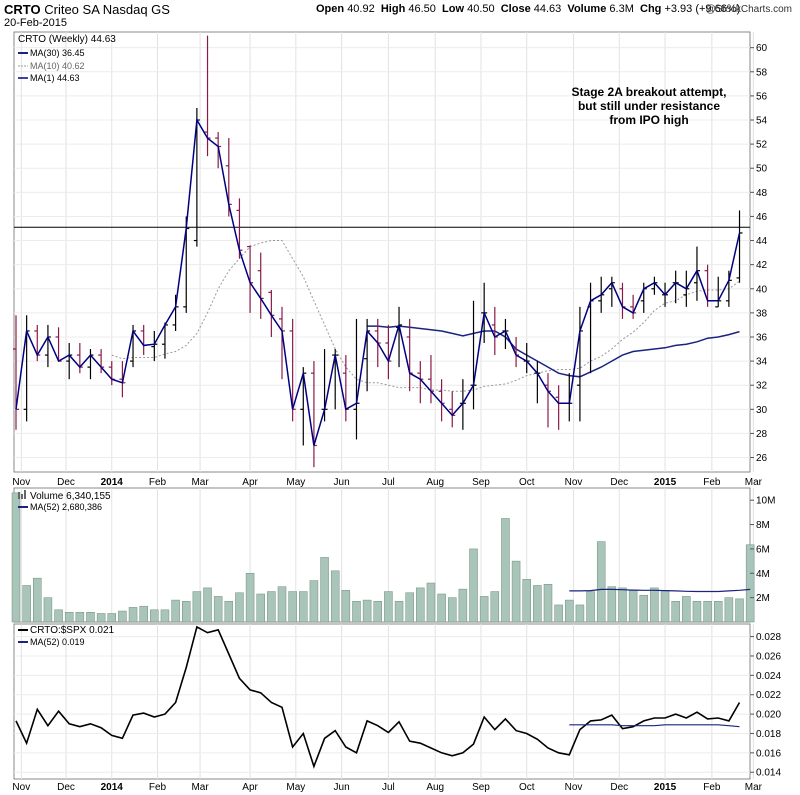 Image resolution: width=800 pixels, height=795 pixels. I want to click on price-x-tick-label: Nov, so click(21, 482).